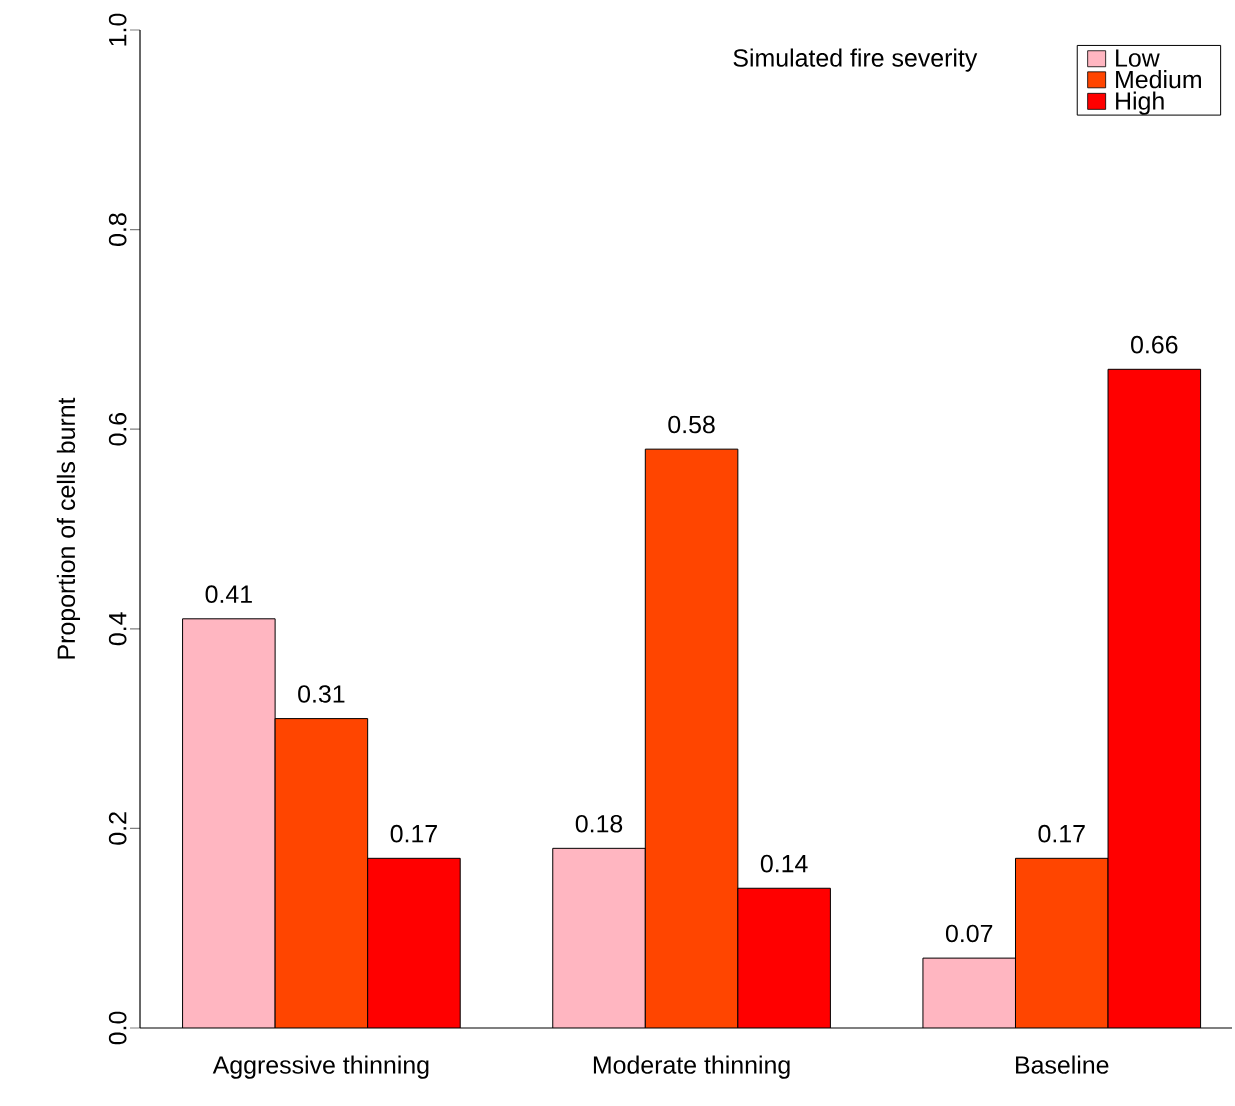 The height and width of the screenshot is (1106, 1235). I want to click on data-label: 0.66, so click(1154, 344).